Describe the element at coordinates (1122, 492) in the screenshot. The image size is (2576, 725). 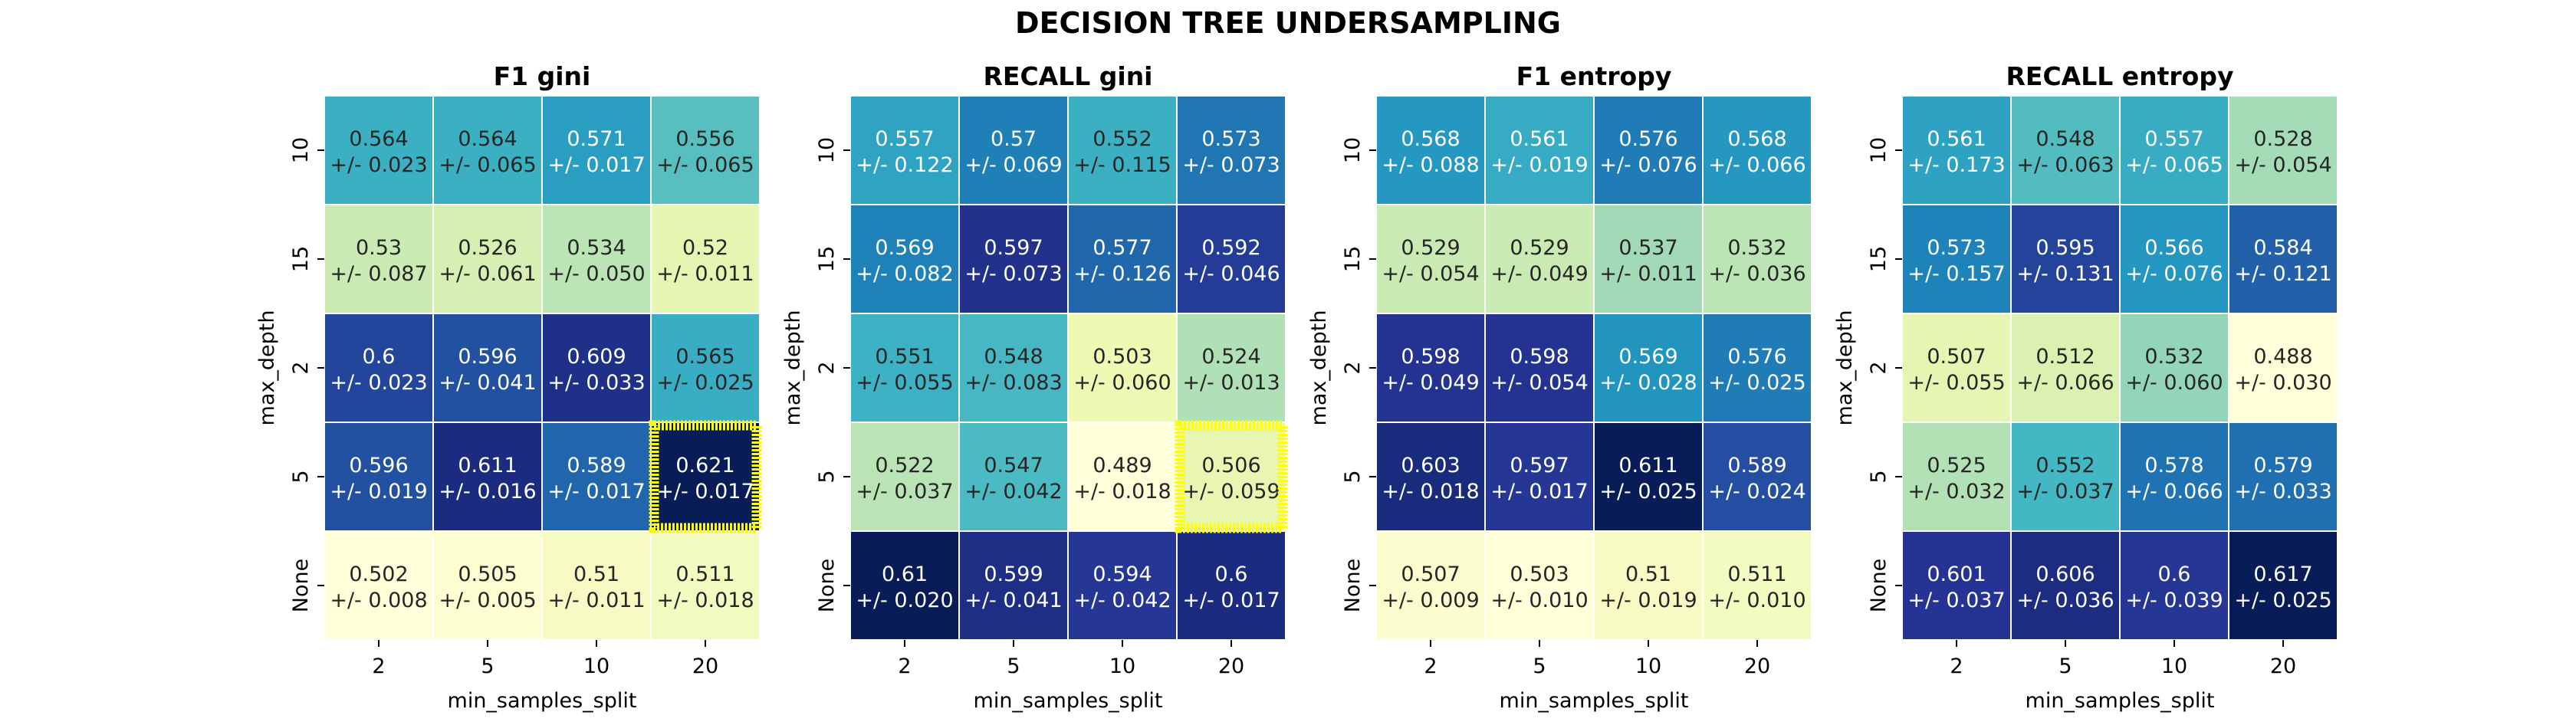
I see `cell-error-label: +/- 0.018` at that location.